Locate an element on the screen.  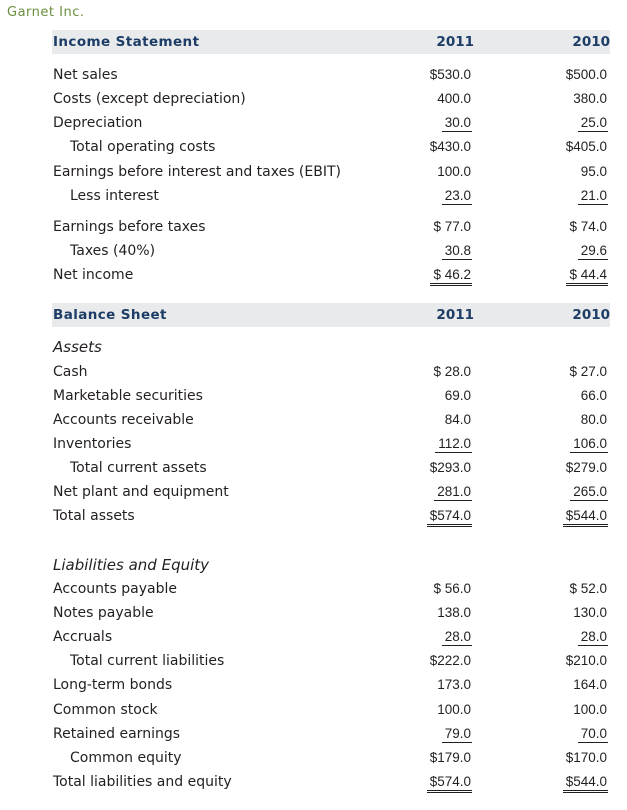
value-2011: 30.0 is located at coordinates (456, 123).